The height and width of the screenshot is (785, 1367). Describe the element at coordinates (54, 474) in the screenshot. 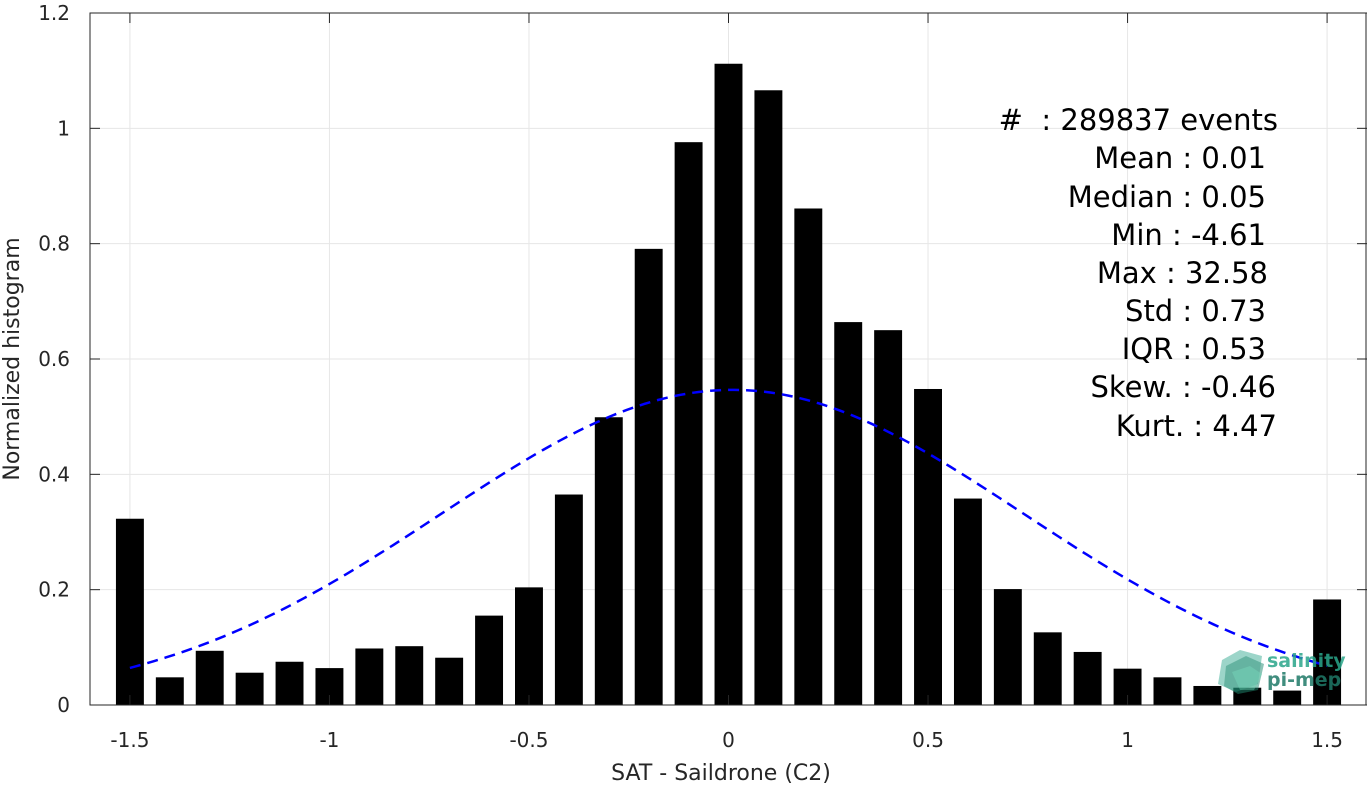

I see `y-tick-label: 0.4` at that location.